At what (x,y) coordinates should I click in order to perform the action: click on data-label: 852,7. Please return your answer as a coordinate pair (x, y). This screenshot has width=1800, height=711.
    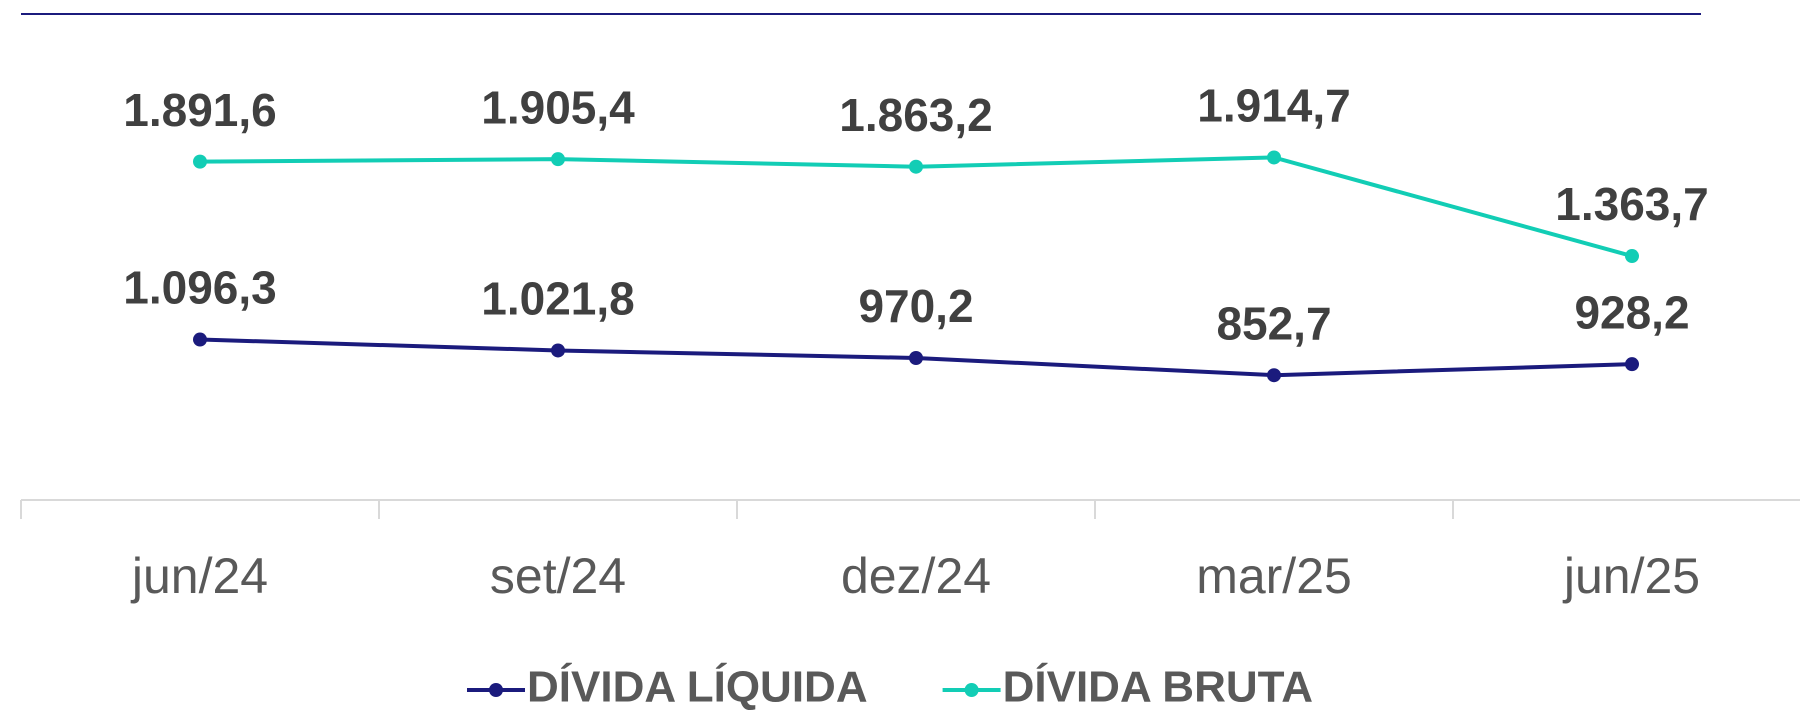
    Looking at the image, I should click on (1273, 323).